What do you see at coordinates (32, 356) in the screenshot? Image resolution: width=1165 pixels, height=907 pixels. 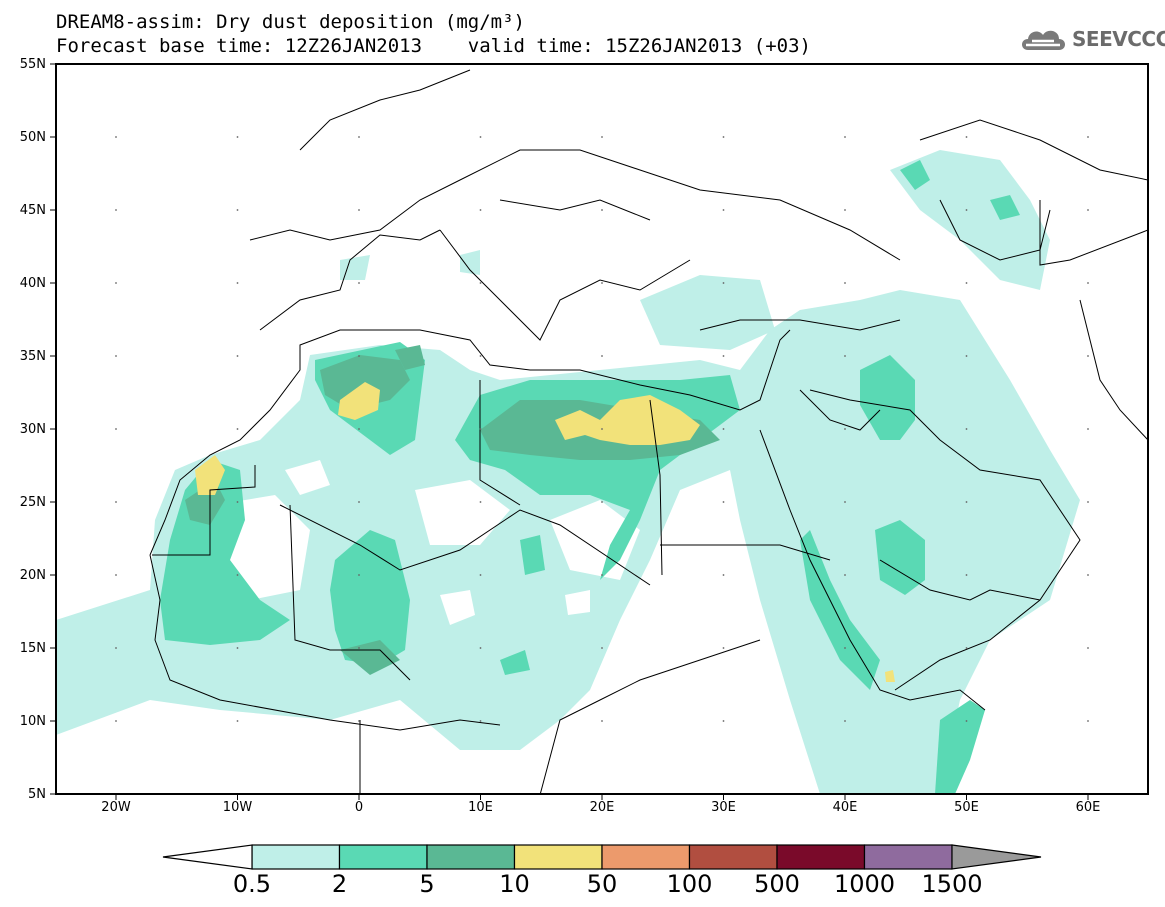 I see `lat-label: 35N` at bounding box center [32, 356].